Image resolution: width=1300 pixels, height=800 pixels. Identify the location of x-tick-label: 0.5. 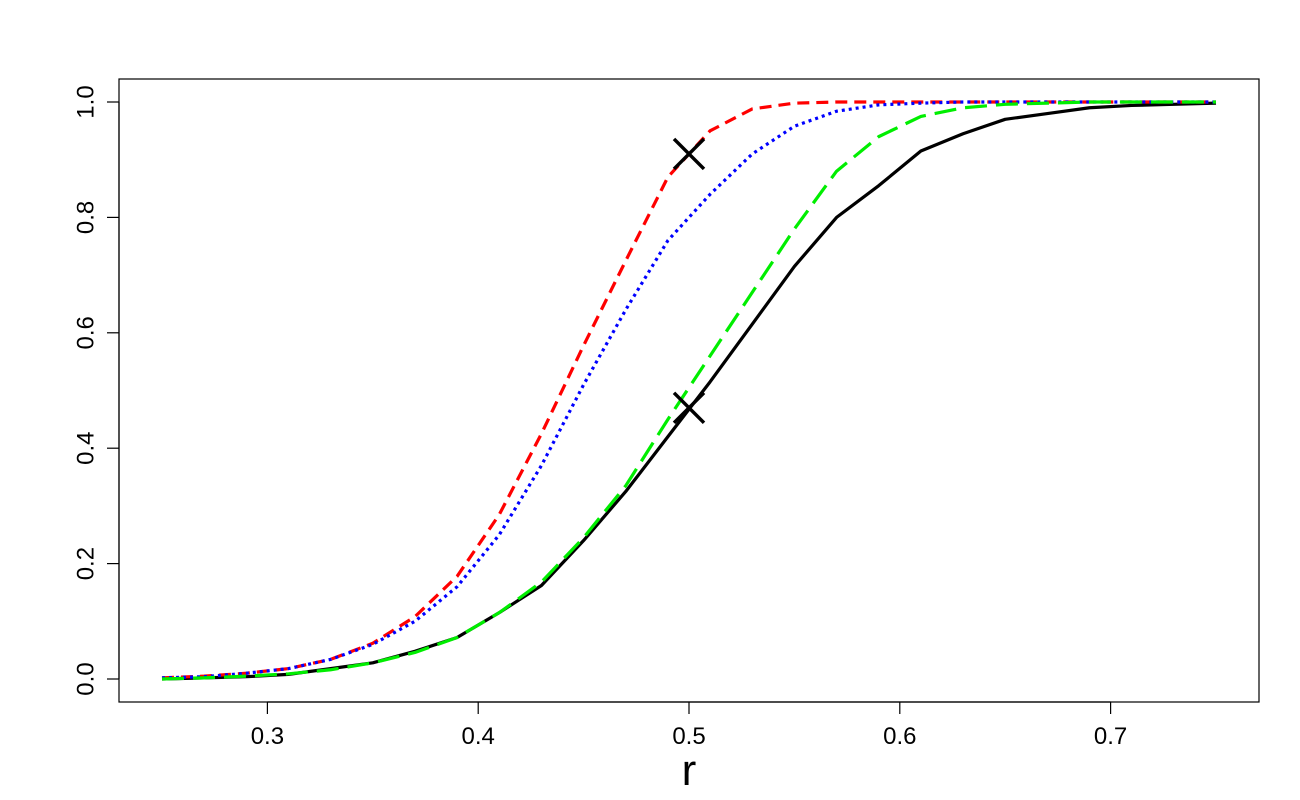
(688, 736).